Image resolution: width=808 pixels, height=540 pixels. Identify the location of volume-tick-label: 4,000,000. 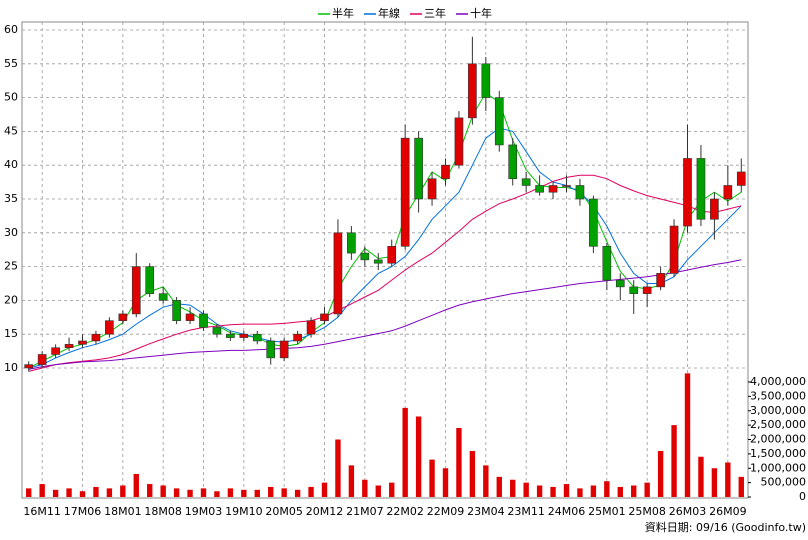
(778, 381).